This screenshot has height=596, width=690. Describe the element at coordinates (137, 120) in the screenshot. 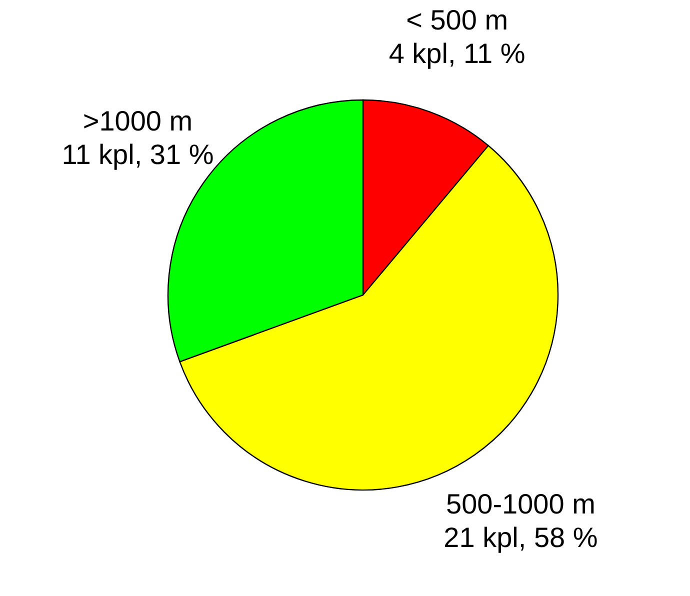

I see `slice-label: >1000 m` at that location.